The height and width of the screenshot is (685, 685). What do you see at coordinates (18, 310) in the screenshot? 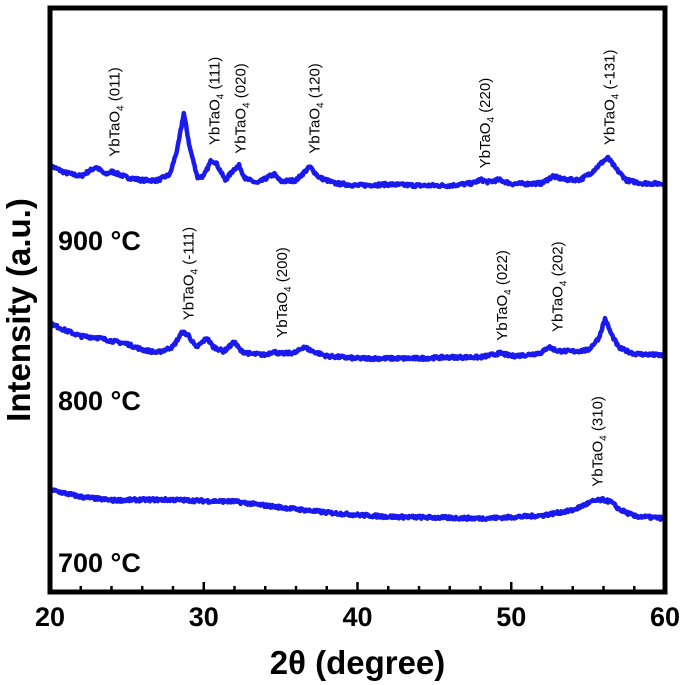
I see `y-axis-title: Intensity (a.u.)` at bounding box center [18, 310].